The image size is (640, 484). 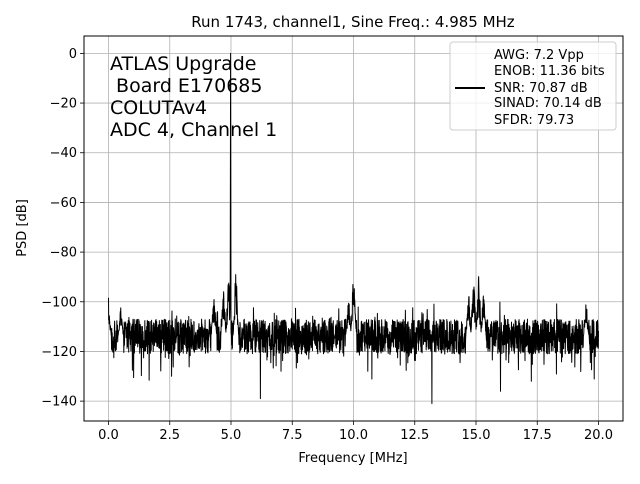 What do you see at coordinates (73, 54) in the screenshot?
I see `y-tick-label: 0` at bounding box center [73, 54].